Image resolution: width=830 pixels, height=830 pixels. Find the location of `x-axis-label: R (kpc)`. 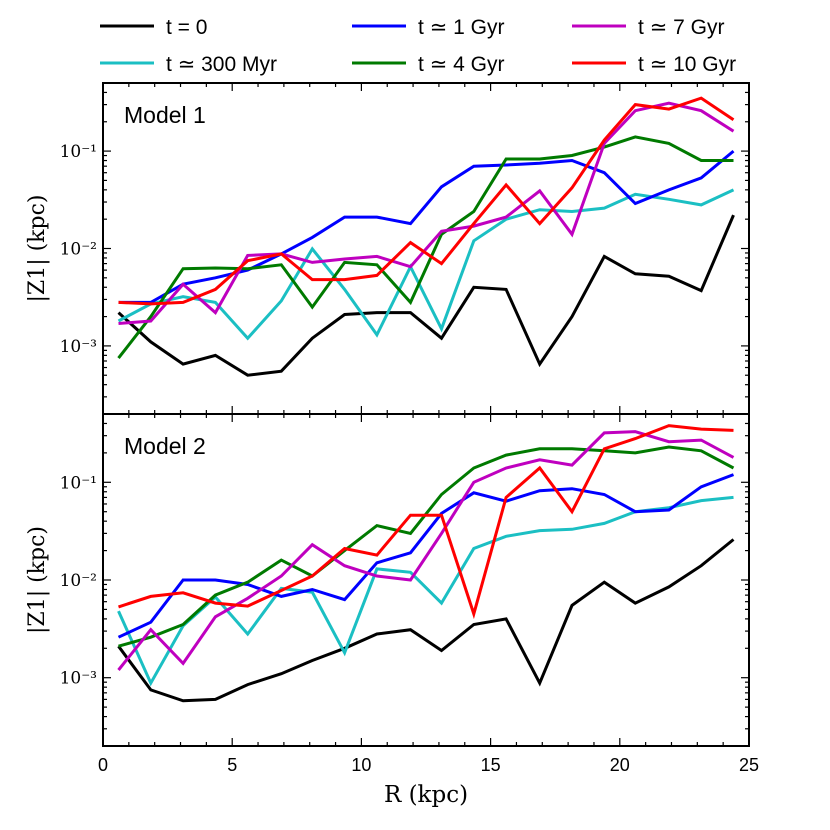

x-axis-label: R (kpc) is located at coordinates (426, 795).